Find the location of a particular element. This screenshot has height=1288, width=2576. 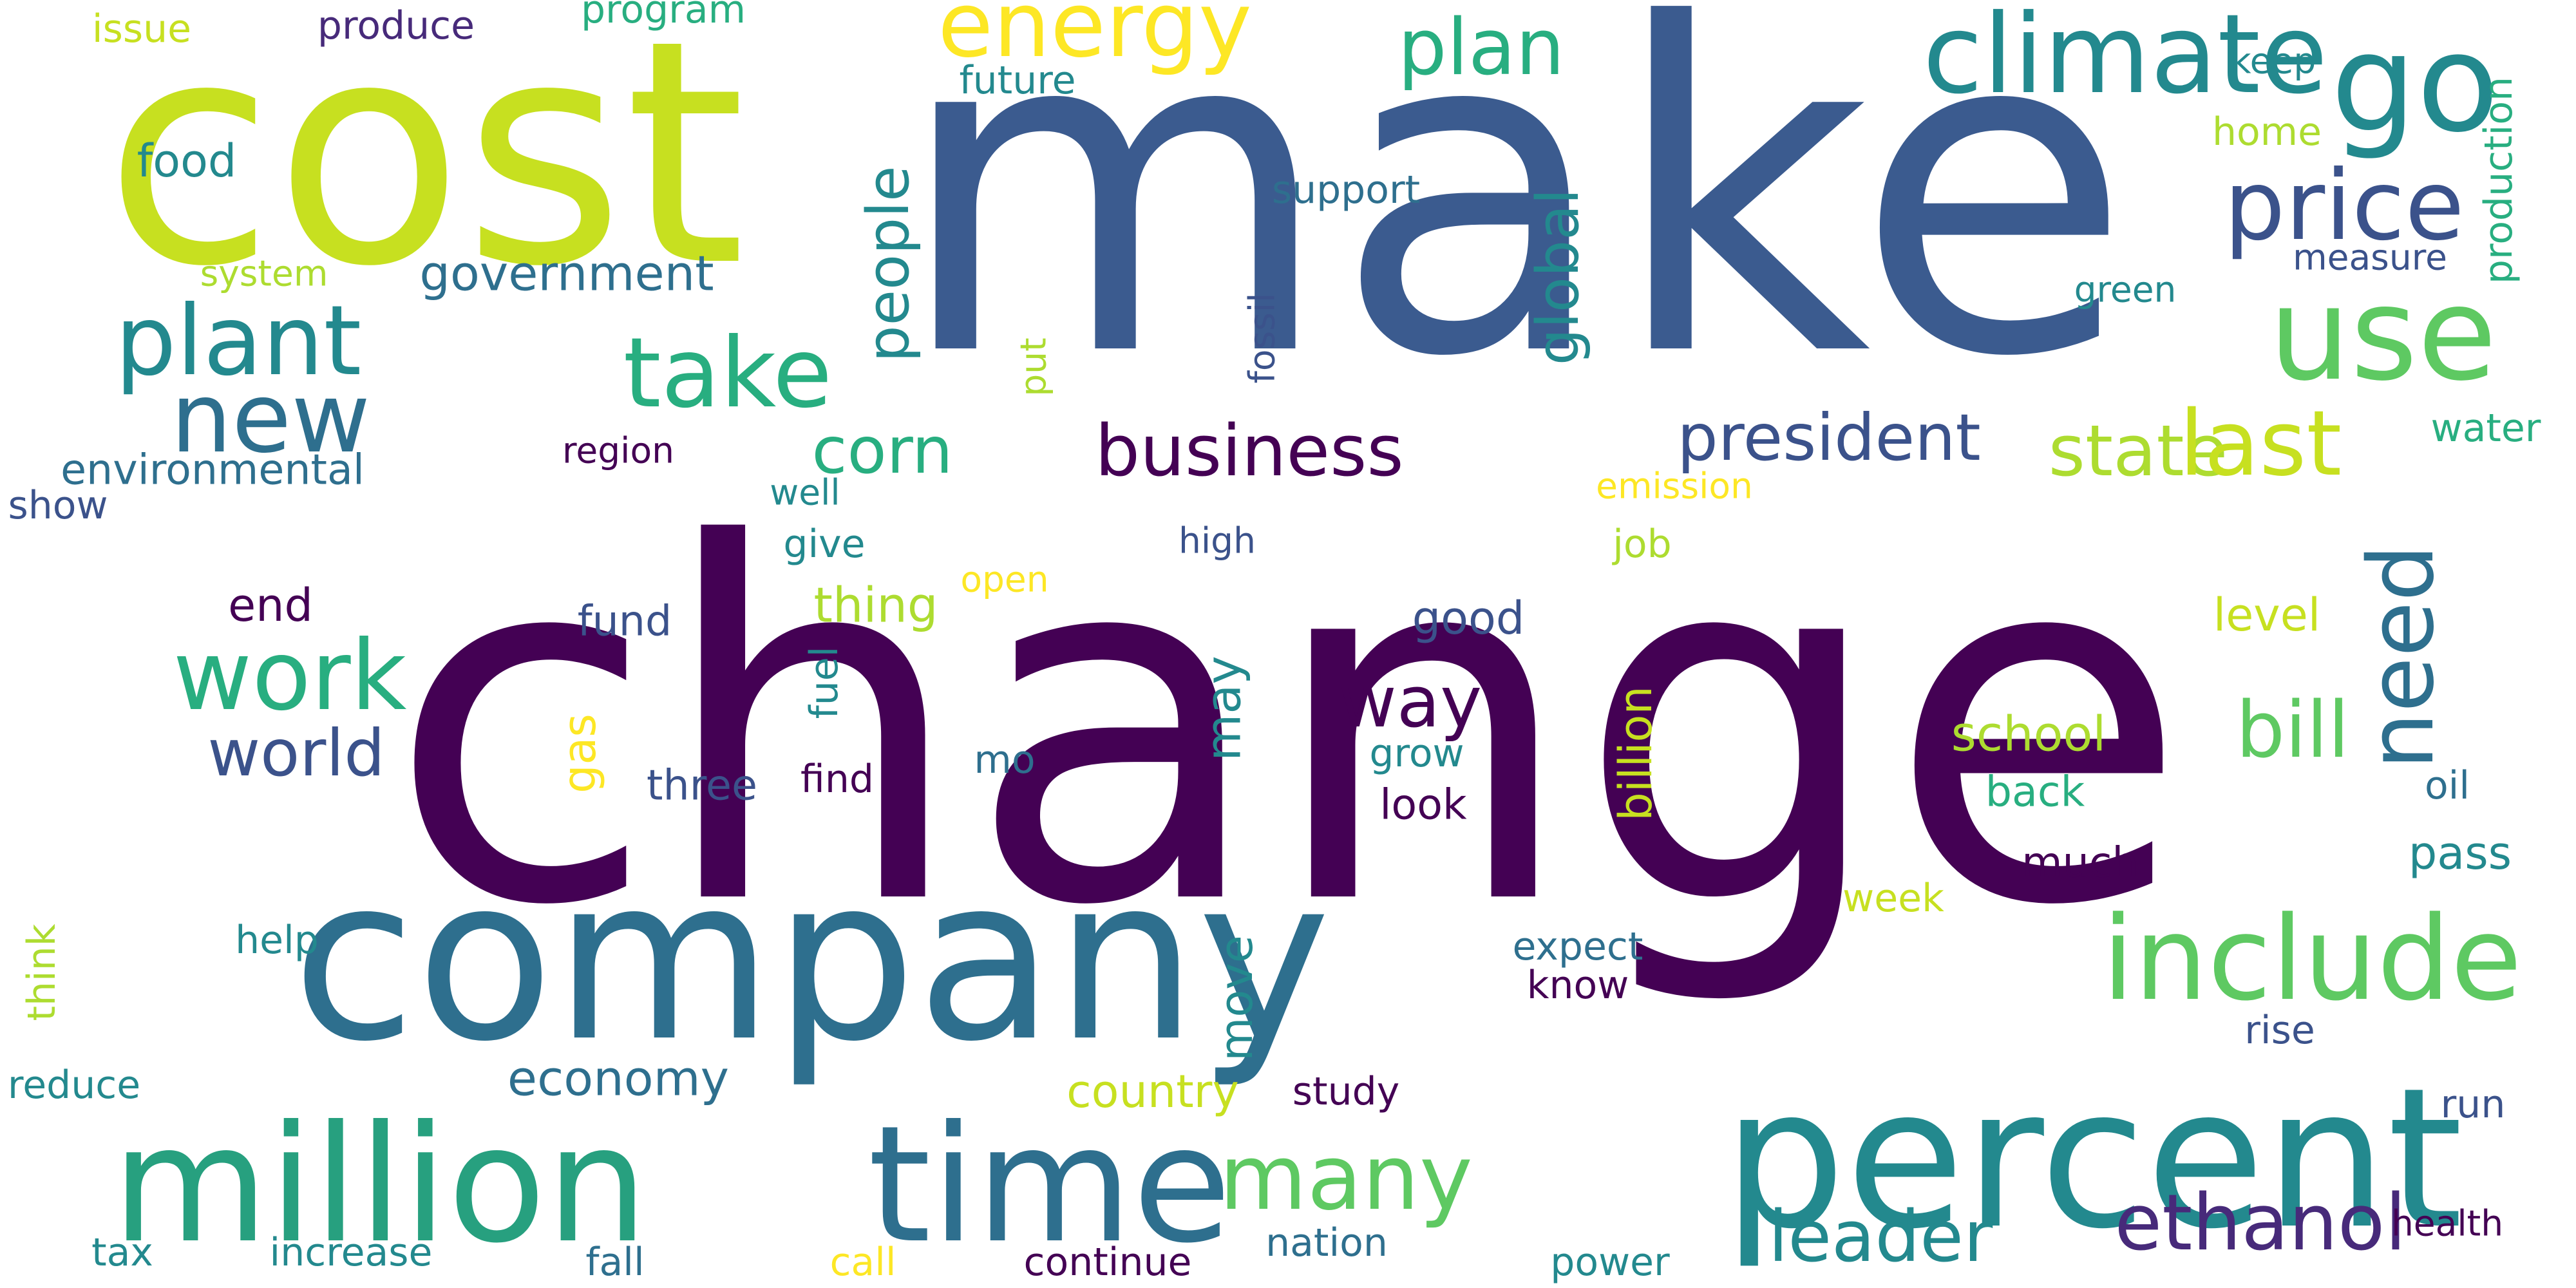

word-know: know is located at coordinates (1578, 985).